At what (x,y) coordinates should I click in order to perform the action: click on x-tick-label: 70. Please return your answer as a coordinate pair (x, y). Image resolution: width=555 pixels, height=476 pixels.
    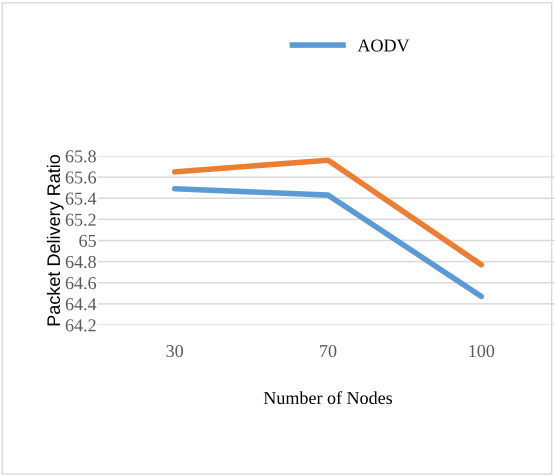
    Looking at the image, I should click on (328, 351).